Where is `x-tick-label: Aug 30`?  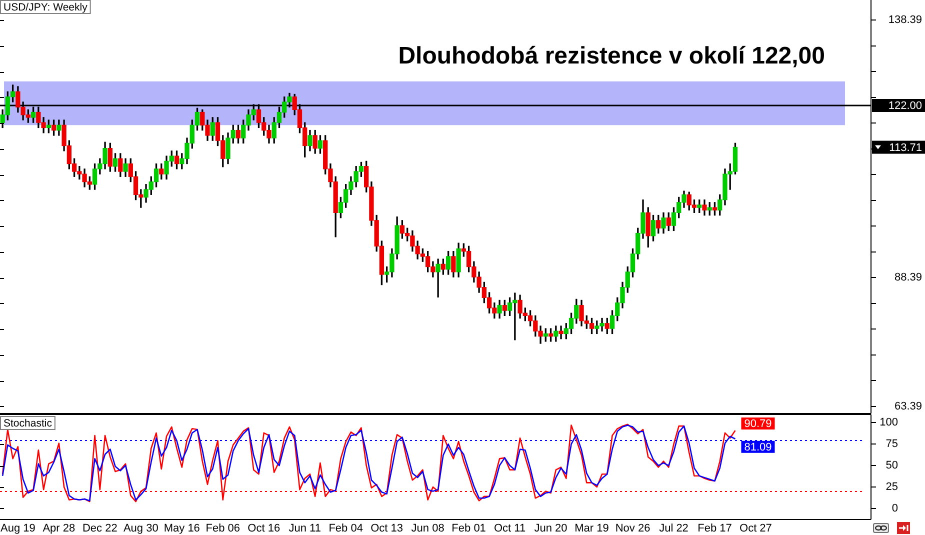 x-tick-label: Aug 30 is located at coordinates (140, 528).